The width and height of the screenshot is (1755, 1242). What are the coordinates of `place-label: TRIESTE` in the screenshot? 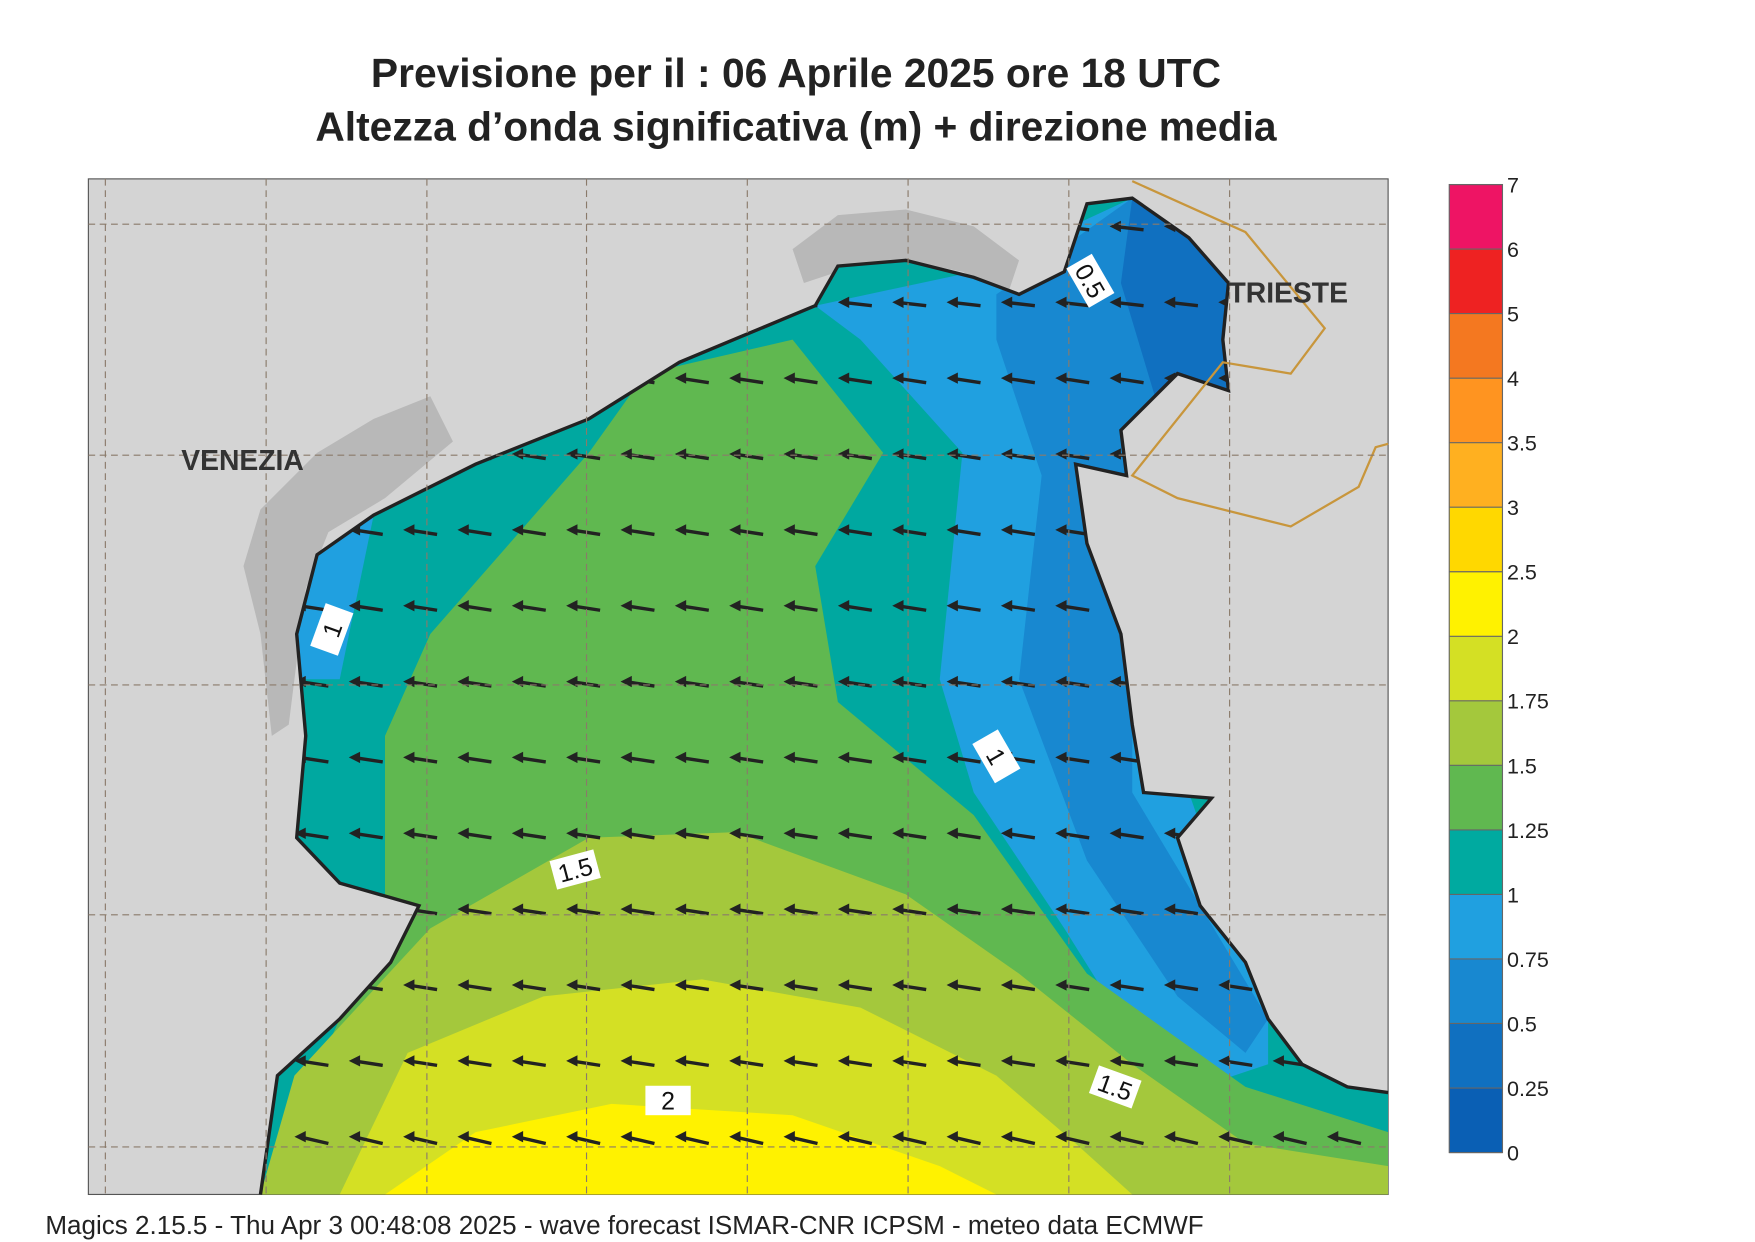 It's located at (1288, 292).